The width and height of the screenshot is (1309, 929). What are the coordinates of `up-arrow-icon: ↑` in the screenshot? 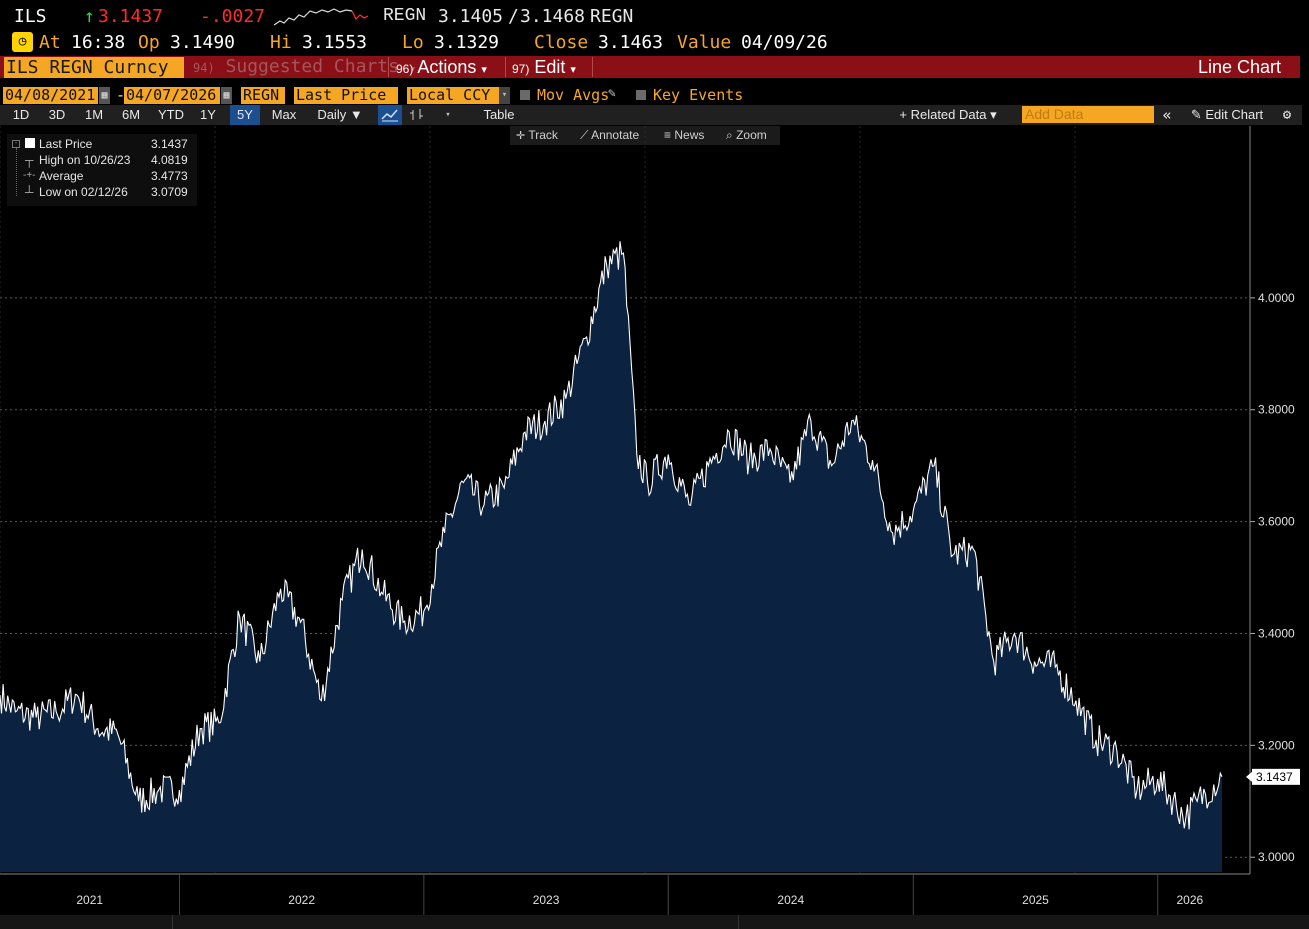 It's located at (89, 16).